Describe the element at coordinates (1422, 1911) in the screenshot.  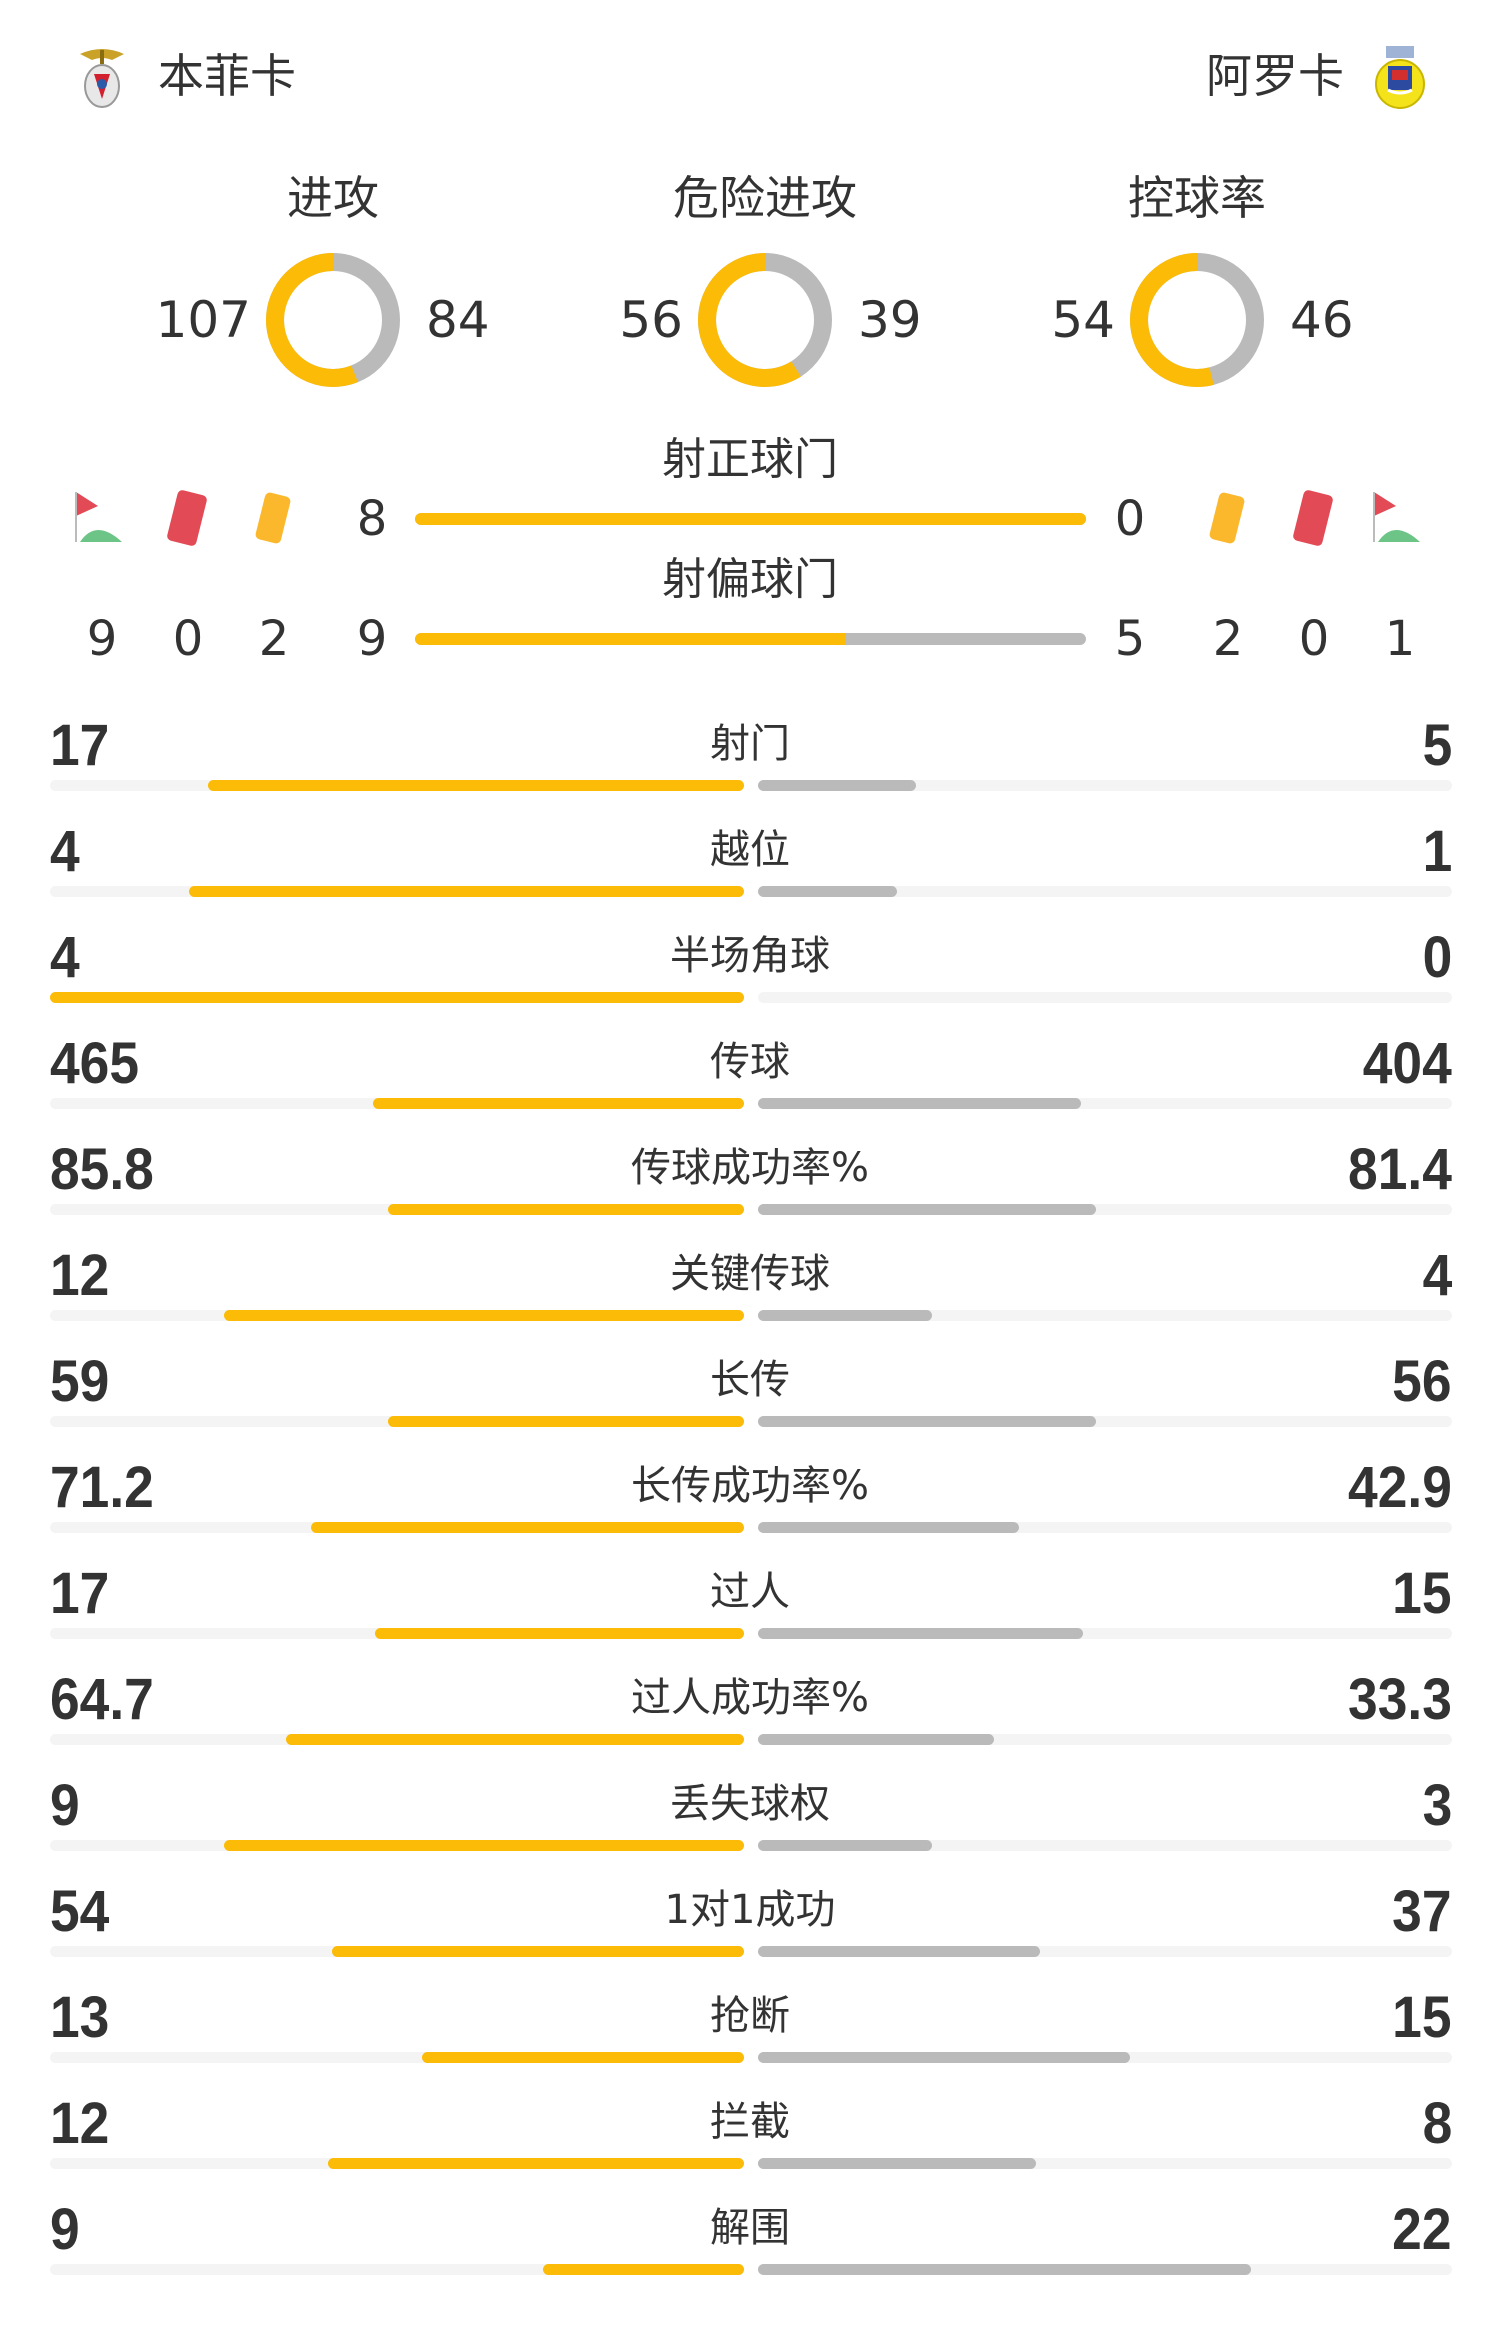
I see `stat-away-value: 37` at that location.